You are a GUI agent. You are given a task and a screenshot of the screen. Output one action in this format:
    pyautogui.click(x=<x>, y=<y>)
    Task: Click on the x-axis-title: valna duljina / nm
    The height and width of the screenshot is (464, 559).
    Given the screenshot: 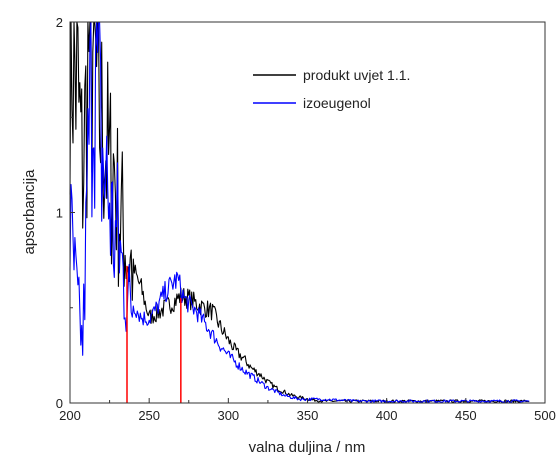 What is the action you would take?
    pyautogui.click(x=307, y=447)
    